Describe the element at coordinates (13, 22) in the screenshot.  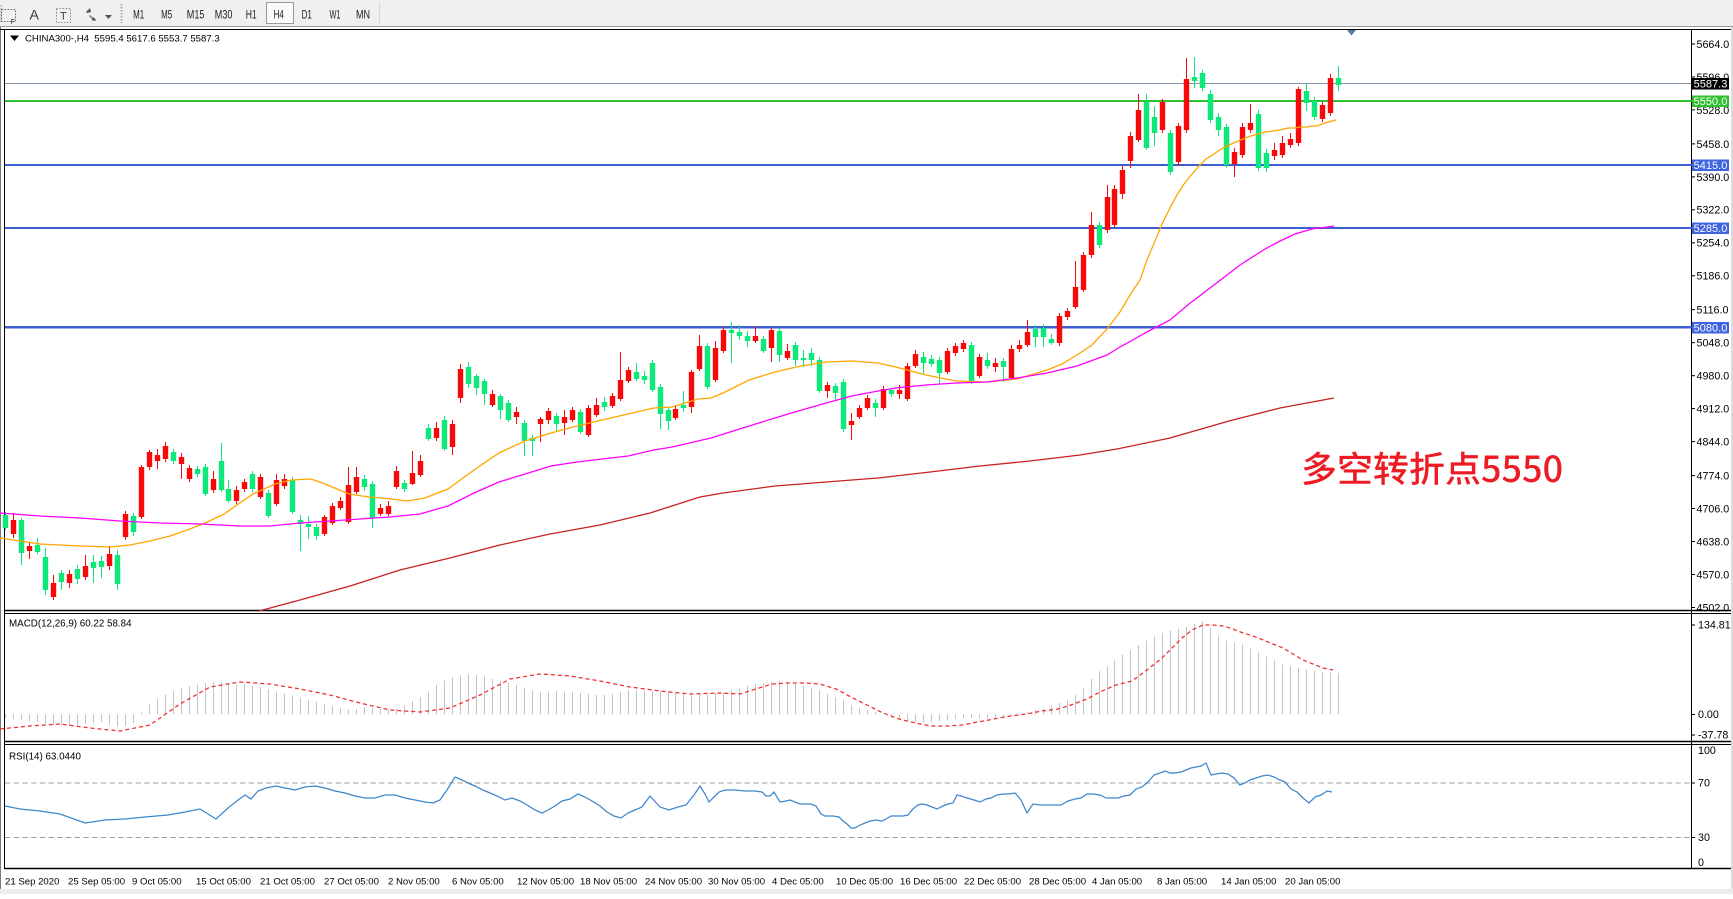
I see `svg-text: F` at that location.